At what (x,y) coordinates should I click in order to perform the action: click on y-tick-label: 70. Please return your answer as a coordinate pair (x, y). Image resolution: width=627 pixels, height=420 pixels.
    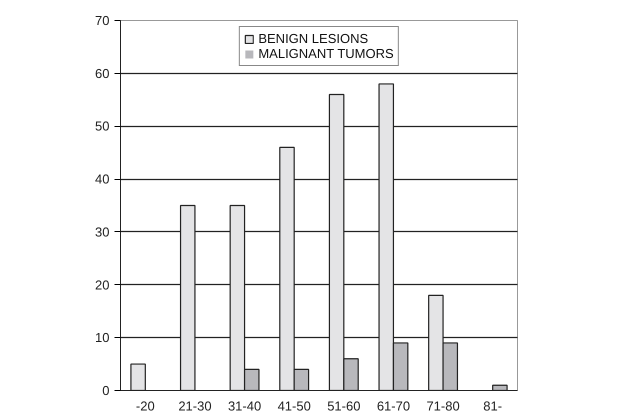
    Looking at the image, I should click on (102, 20).